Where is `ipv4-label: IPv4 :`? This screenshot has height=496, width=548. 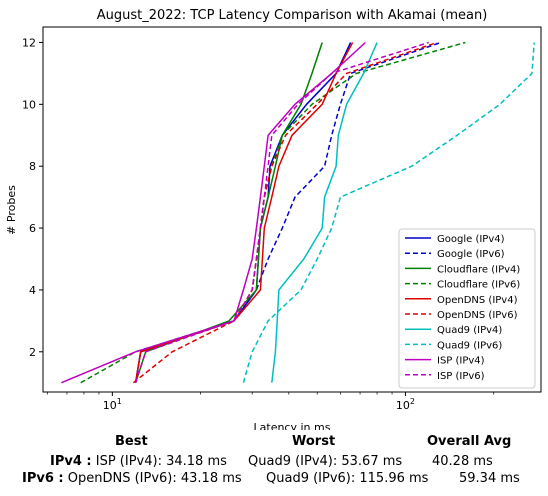
ipv4-label: IPv4 : is located at coordinates (71, 461).